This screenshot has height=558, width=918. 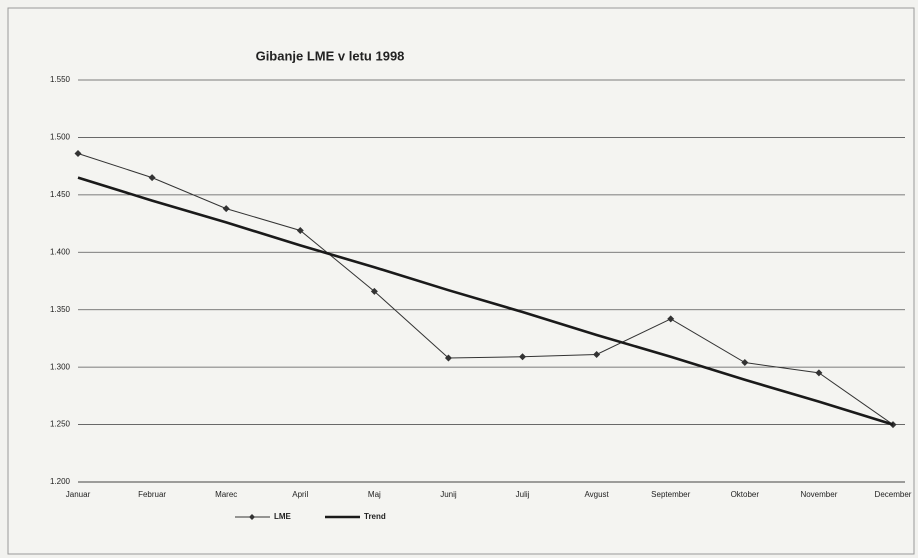 What do you see at coordinates (745, 494) in the screenshot?
I see `x-tick-label: Oktober` at bounding box center [745, 494].